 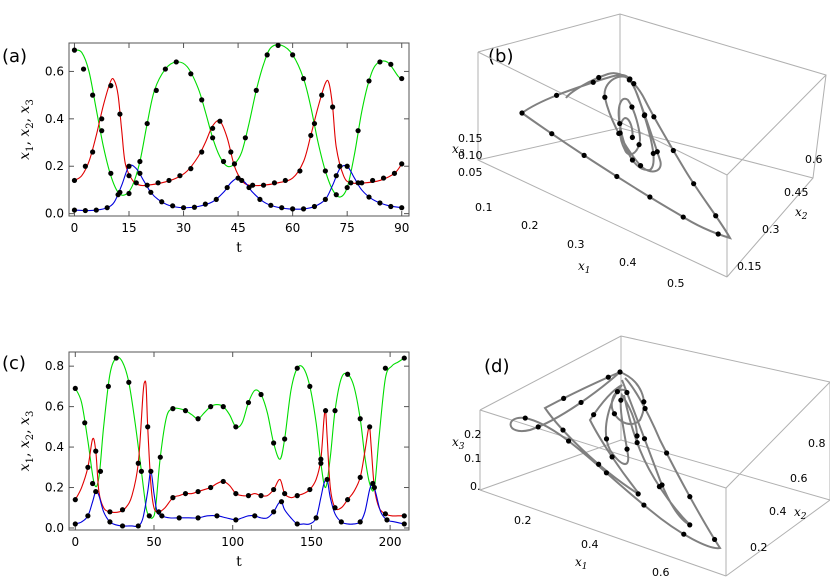 I want to click on x-tick-label: 100, so click(x=232, y=542).